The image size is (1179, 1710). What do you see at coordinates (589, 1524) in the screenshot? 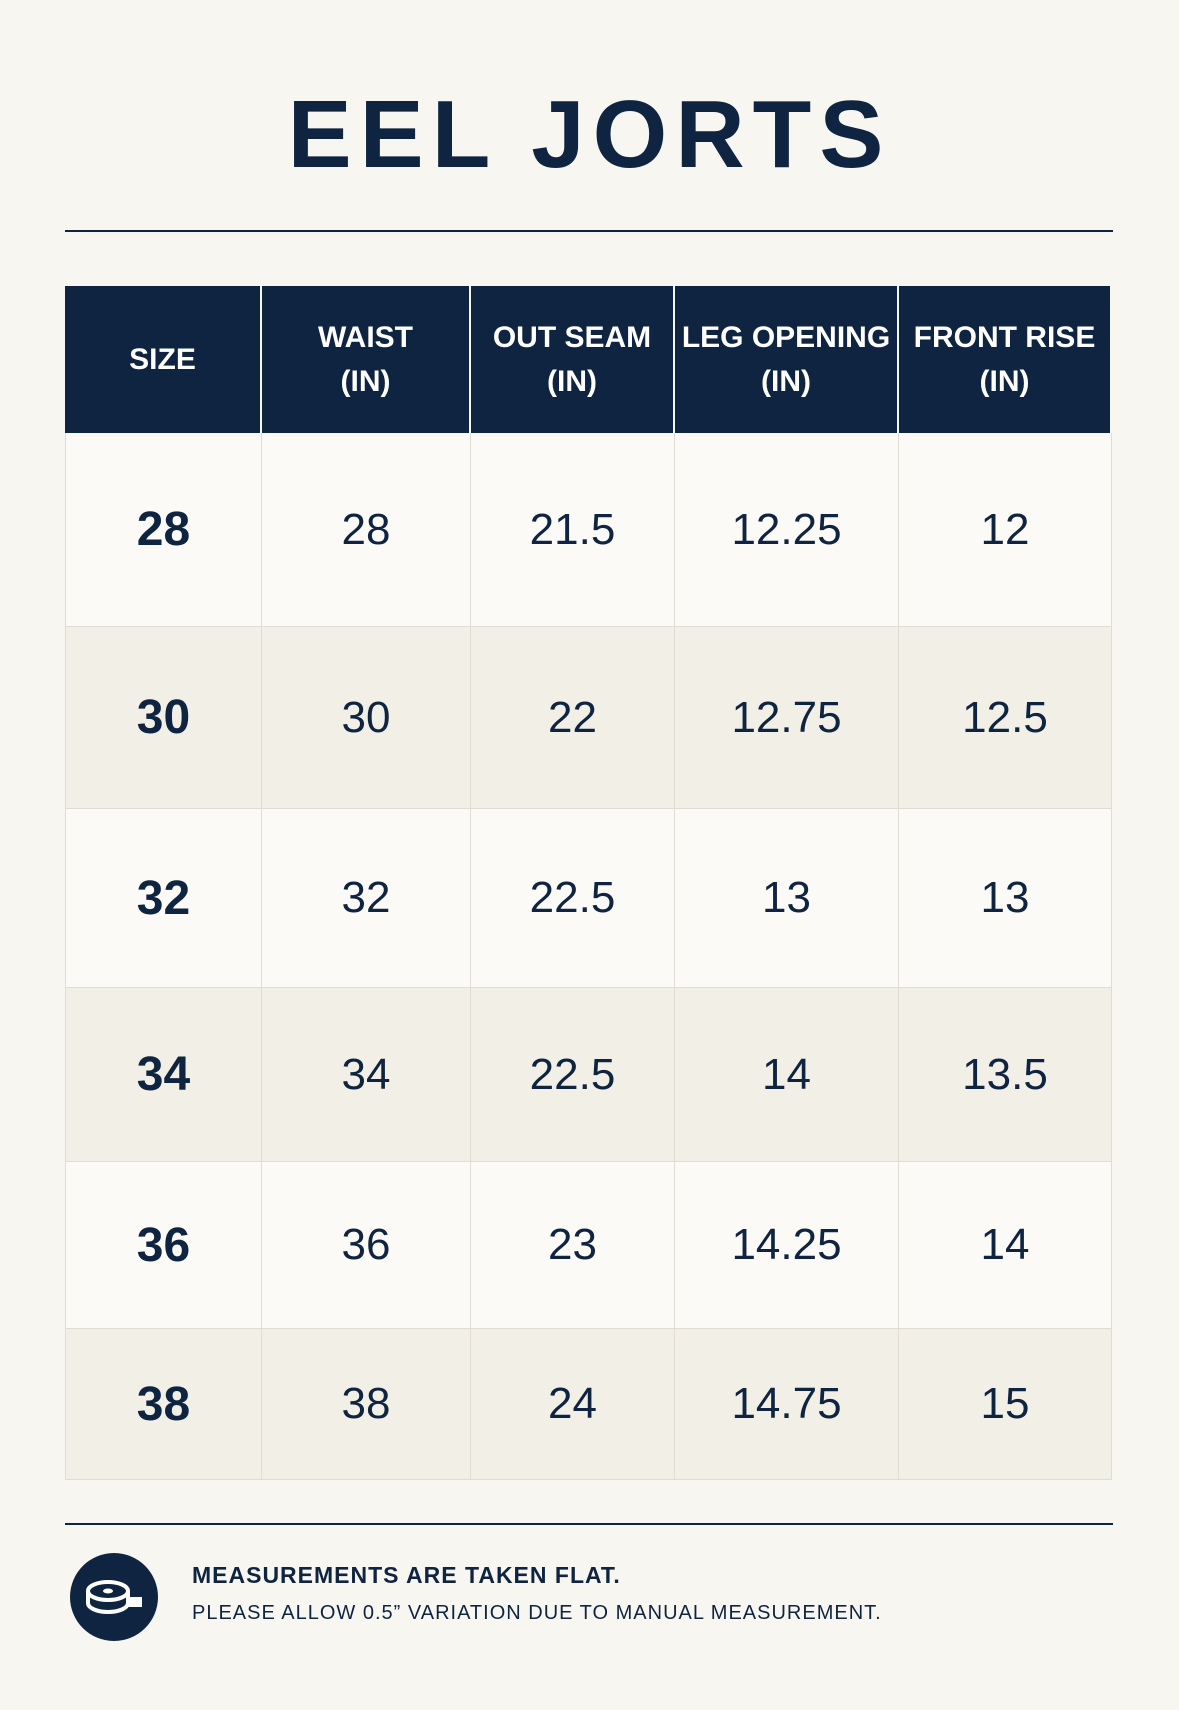
I see `bottom-rule` at bounding box center [589, 1524].